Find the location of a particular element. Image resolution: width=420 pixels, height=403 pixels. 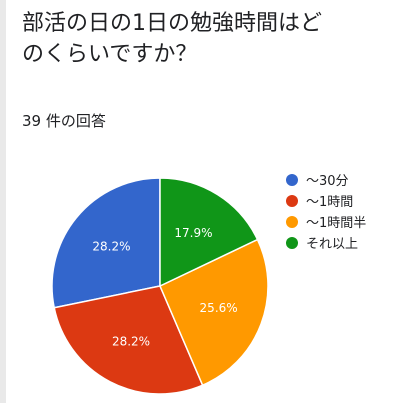

chart-legend: 〜30分〜1時間〜1時間半それ以上 is located at coordinates (326, 211).